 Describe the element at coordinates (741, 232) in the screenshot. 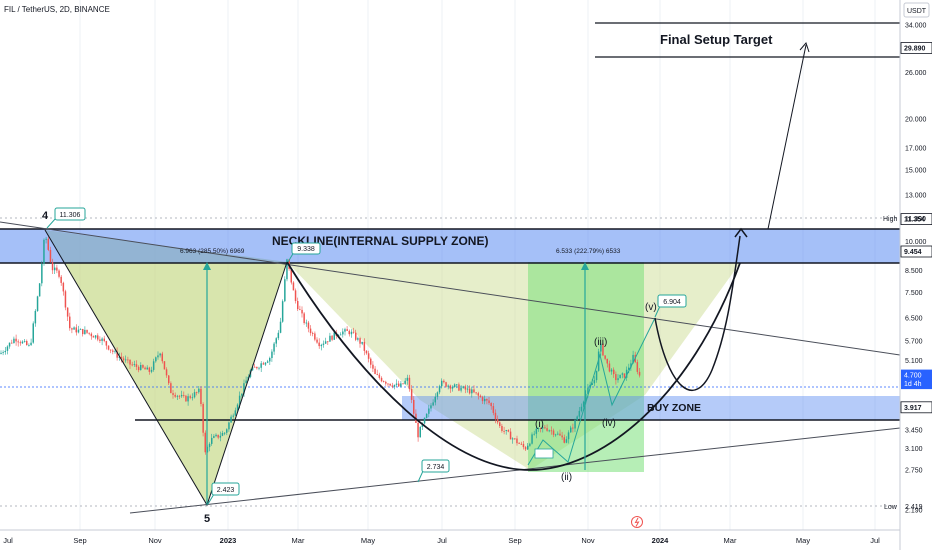

I see `projection-arrowhead` at that location.